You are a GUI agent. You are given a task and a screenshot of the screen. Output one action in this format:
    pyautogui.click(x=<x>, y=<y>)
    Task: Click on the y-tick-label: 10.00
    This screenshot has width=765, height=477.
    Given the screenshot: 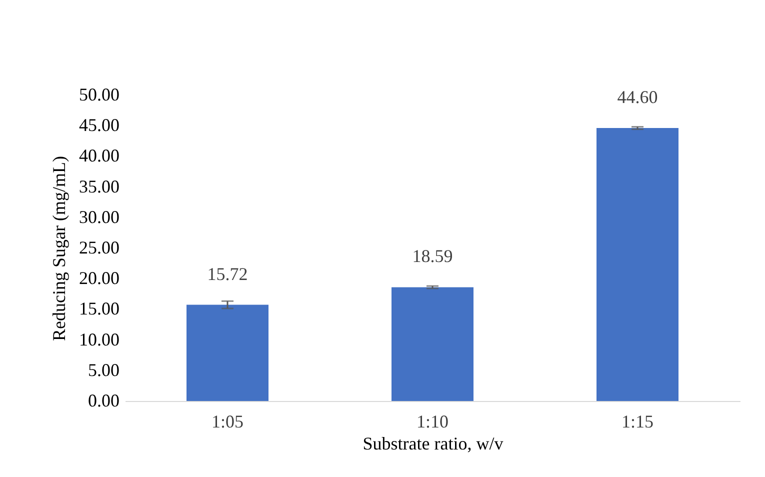 What is the action you would take?
    pyautogui.click(x=99, y=339)
    